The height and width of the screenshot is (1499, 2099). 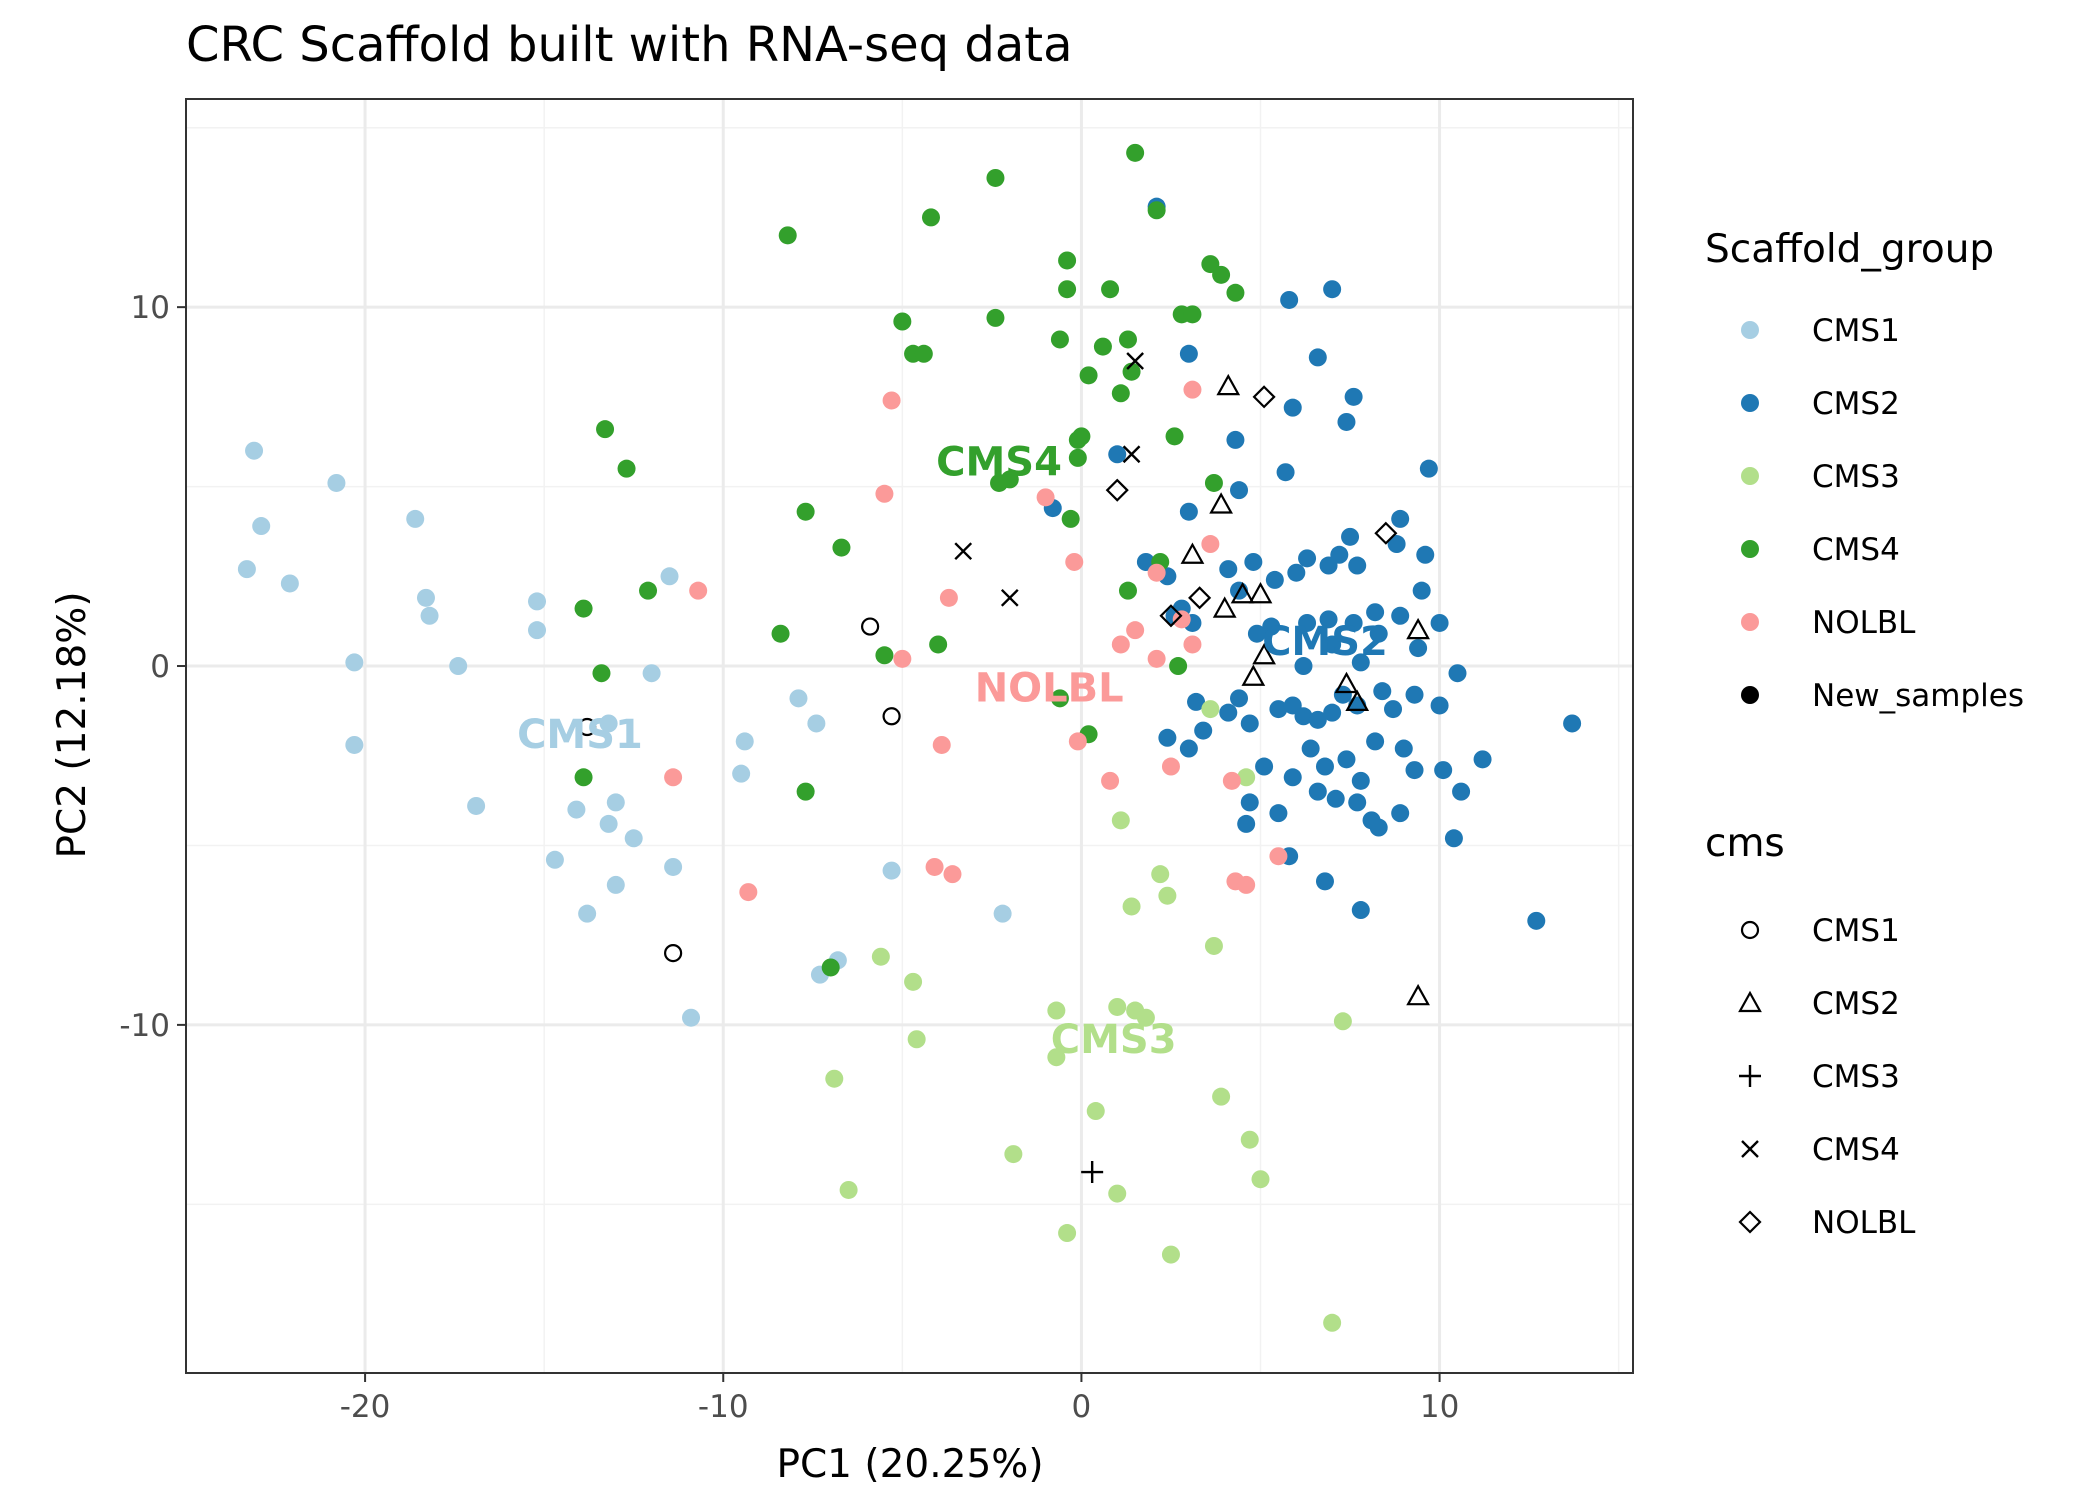 What do you see at coordinates (1856, 477) in the screenshot?
I see `legend-label-cms3: CMS3` at bounding box center [1856, 477].